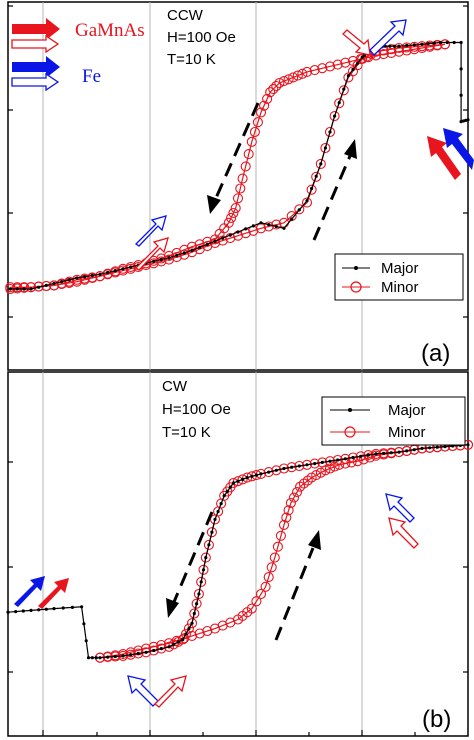 The height and width of the screenshot is (740, 474). What do you see at coordinates (91, 76) in the screenshot?
I see `fe-label: Fe` at bounding box center [91, 76].